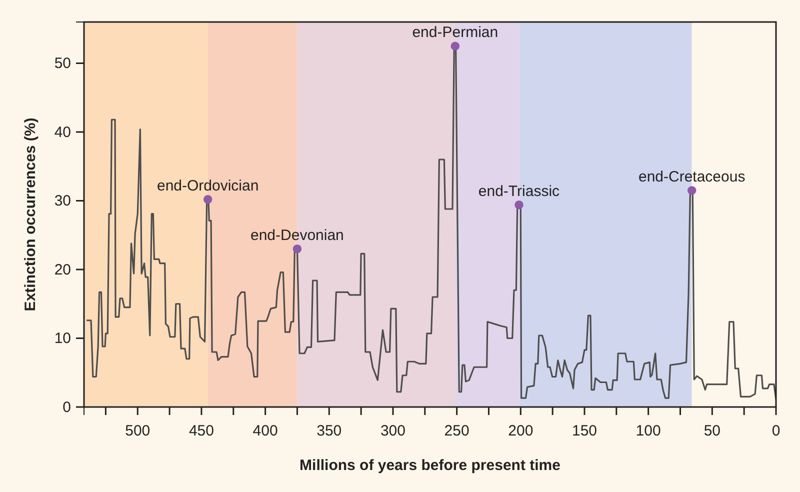 Image resolution: width=800 pixels, height=492 pixels. Describe the element at coordinates (393, 431) in the screenshot. I see `x-tick-label: 300` at that location.